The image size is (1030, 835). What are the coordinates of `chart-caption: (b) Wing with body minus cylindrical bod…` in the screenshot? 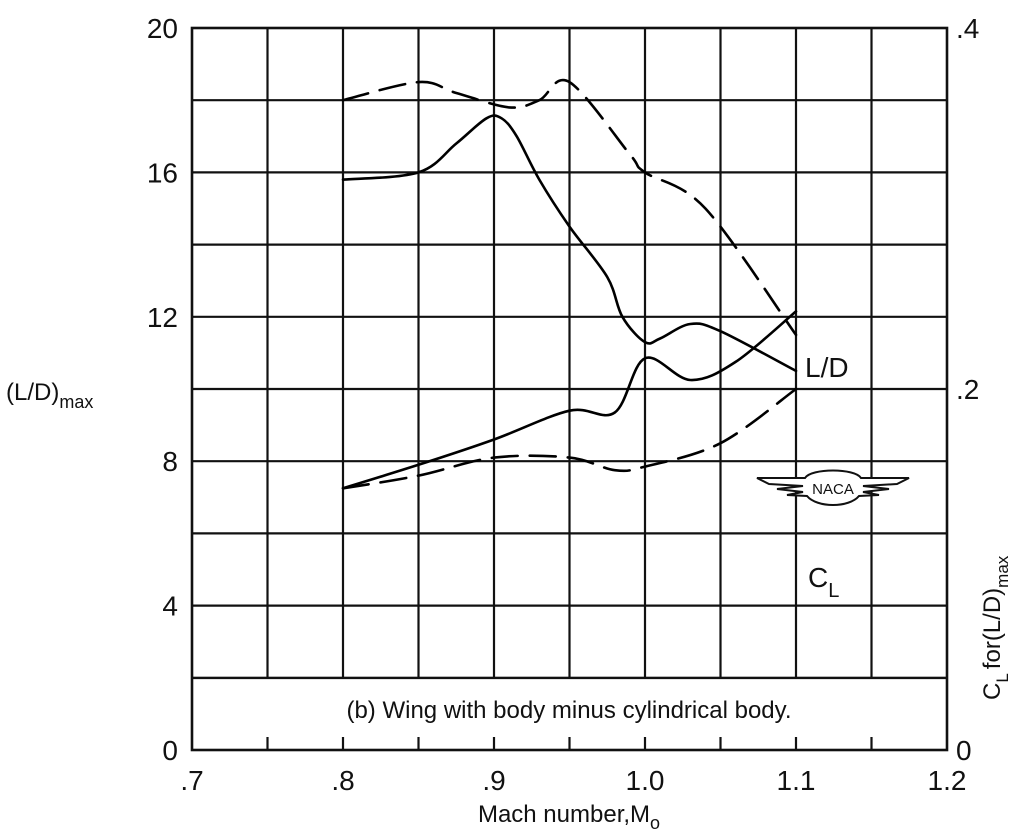 It's located at (568, 710).